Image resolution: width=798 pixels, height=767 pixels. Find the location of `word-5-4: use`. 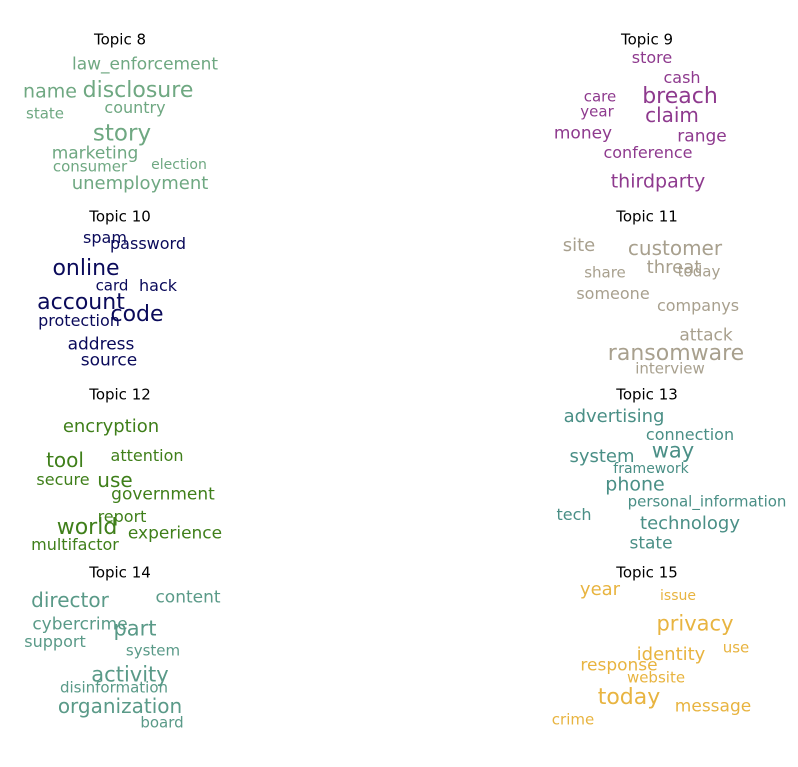

word-5-4: use is located at coordinates (115, 480).